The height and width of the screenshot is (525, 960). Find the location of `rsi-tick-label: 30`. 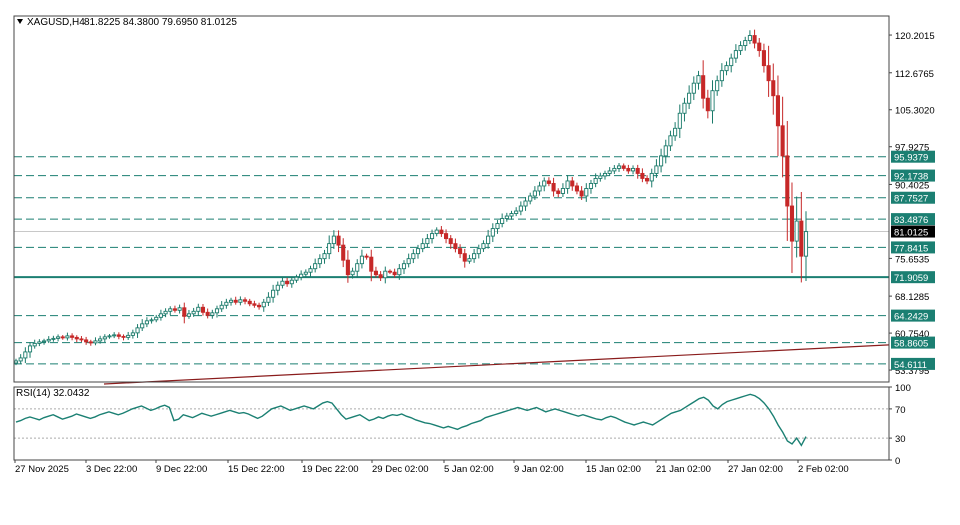

rsi-tick-label: 30 is located at coordinates (900, 439).